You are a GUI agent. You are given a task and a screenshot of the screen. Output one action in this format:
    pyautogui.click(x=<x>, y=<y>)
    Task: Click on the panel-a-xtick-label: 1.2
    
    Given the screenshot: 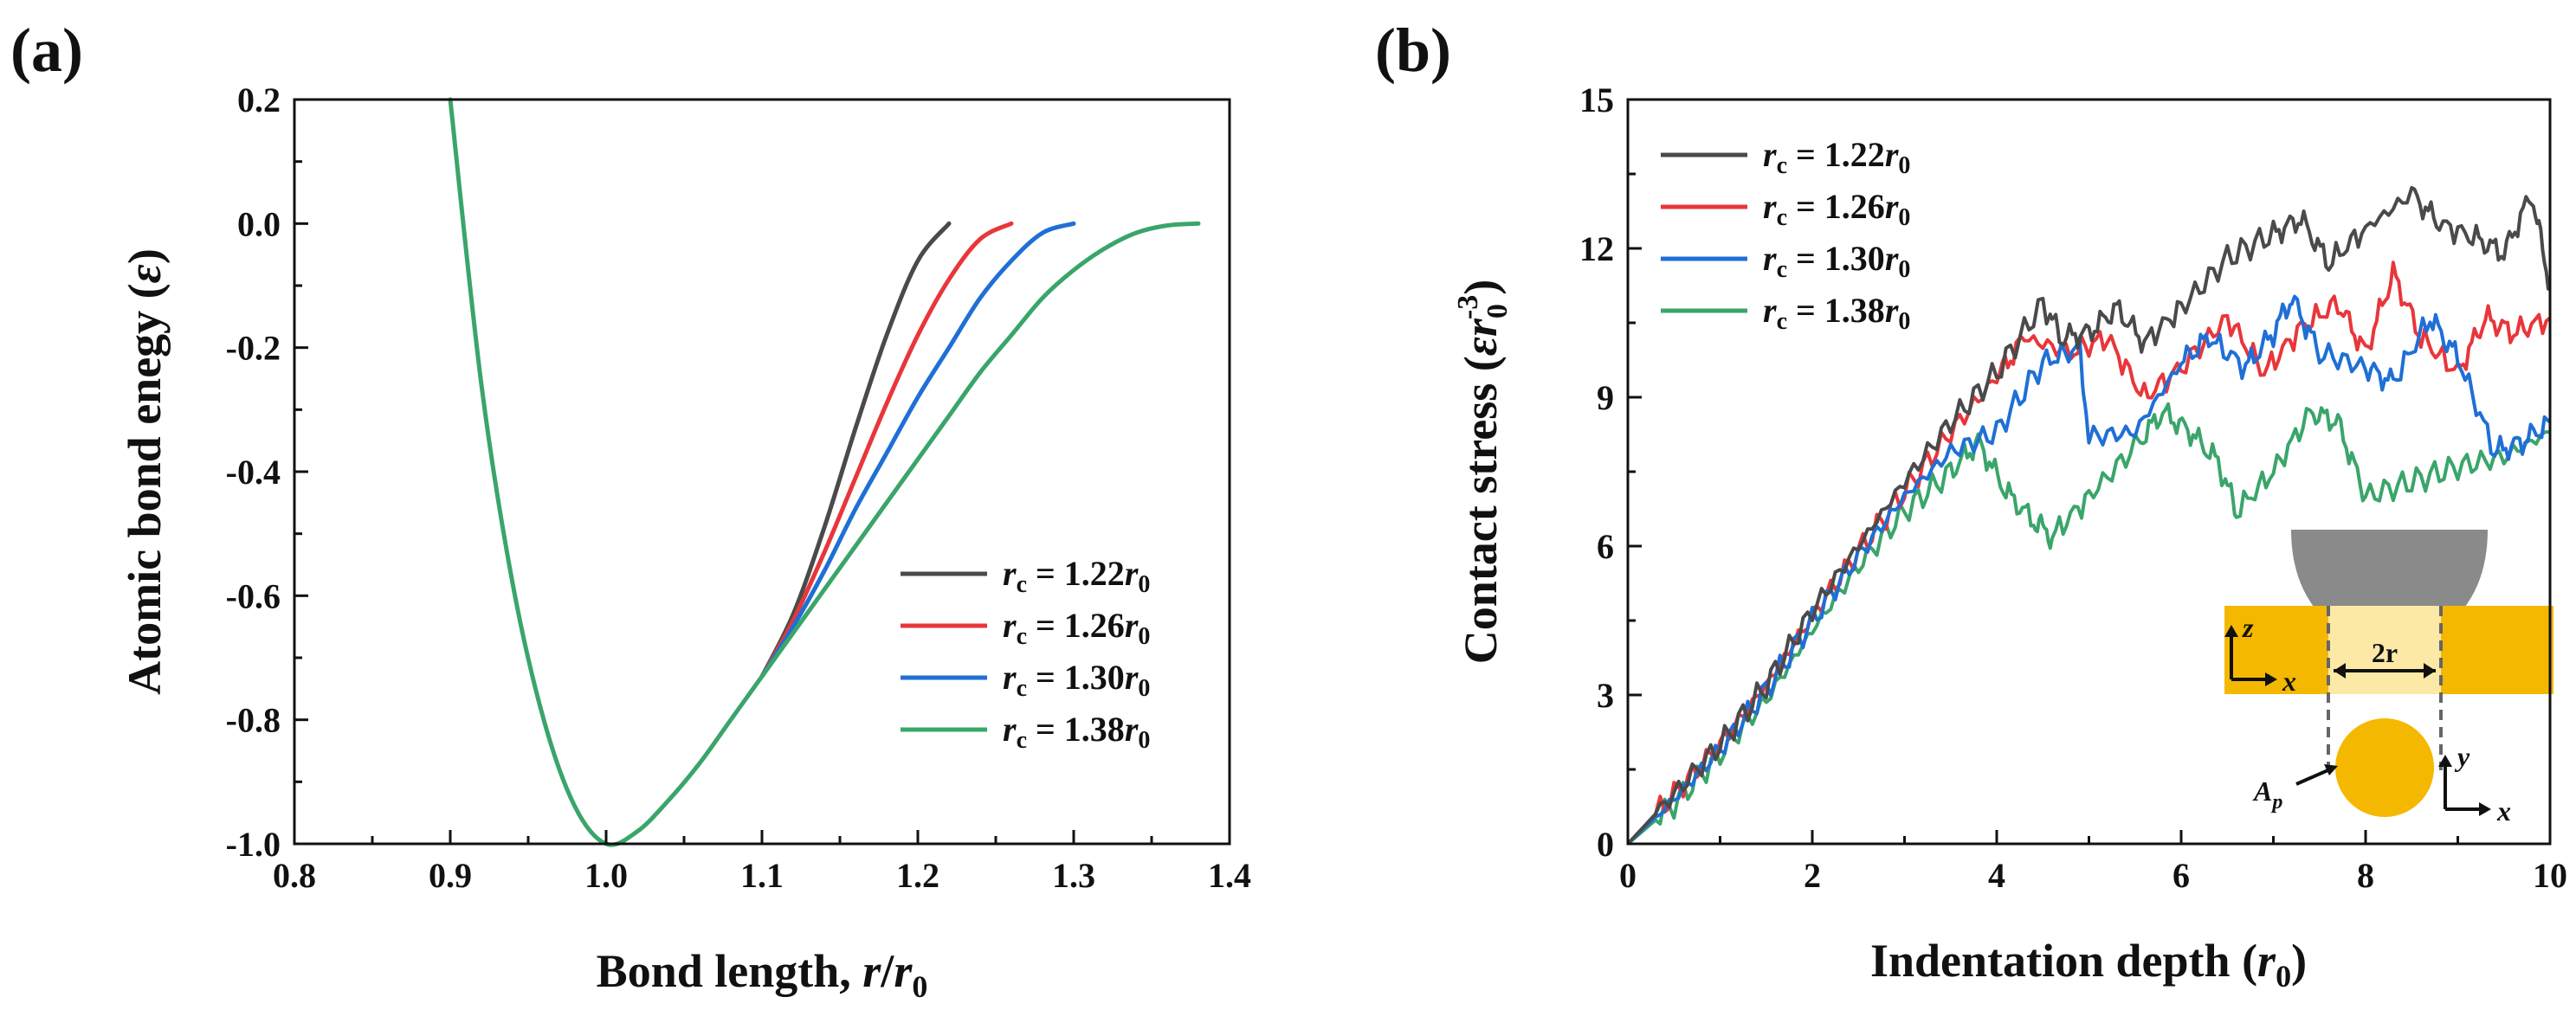 What is the action you would take?
    pyautogui.click(x=917, y=875)
    